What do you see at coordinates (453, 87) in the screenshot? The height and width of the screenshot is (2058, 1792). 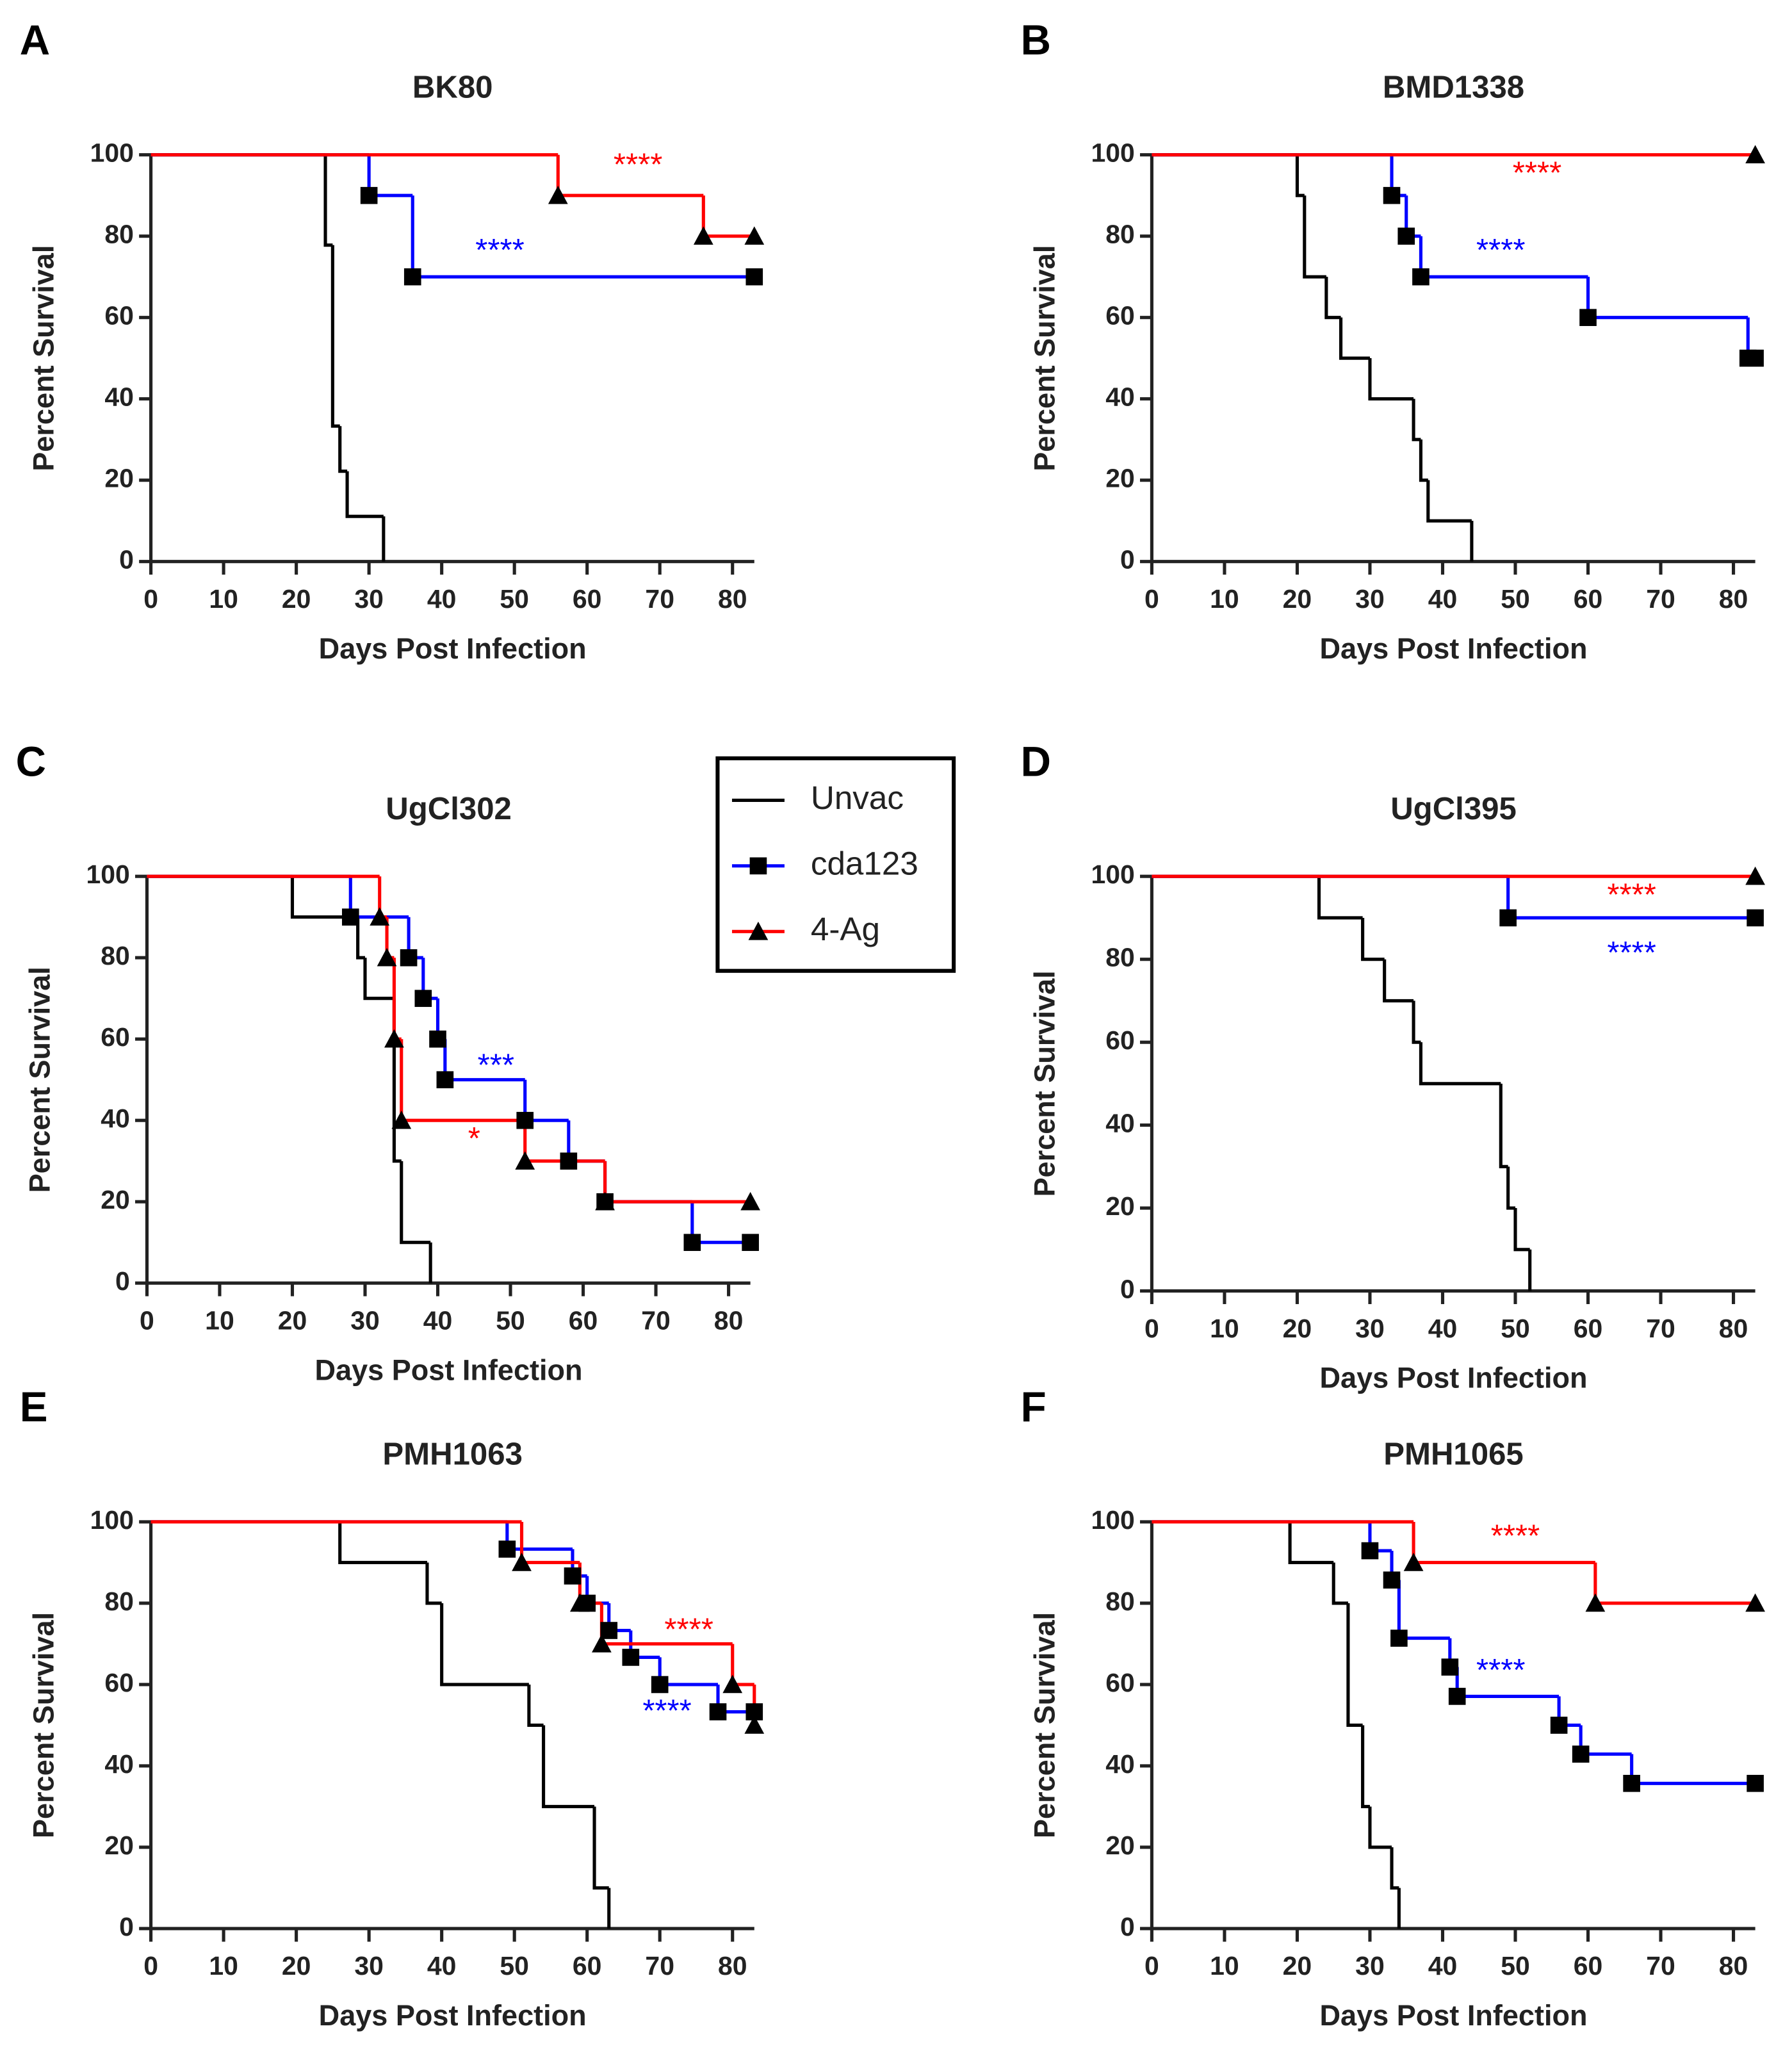 I see `chart-title: BK80` at bounding box center [453, 87].